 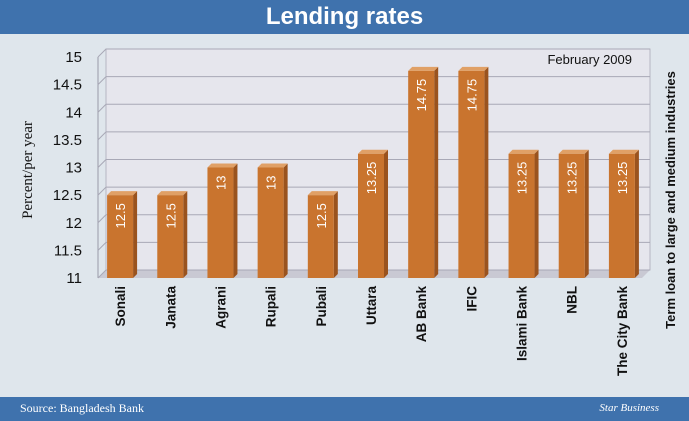 I want to click on category-label: Rupali, so click(x=271, y=306).